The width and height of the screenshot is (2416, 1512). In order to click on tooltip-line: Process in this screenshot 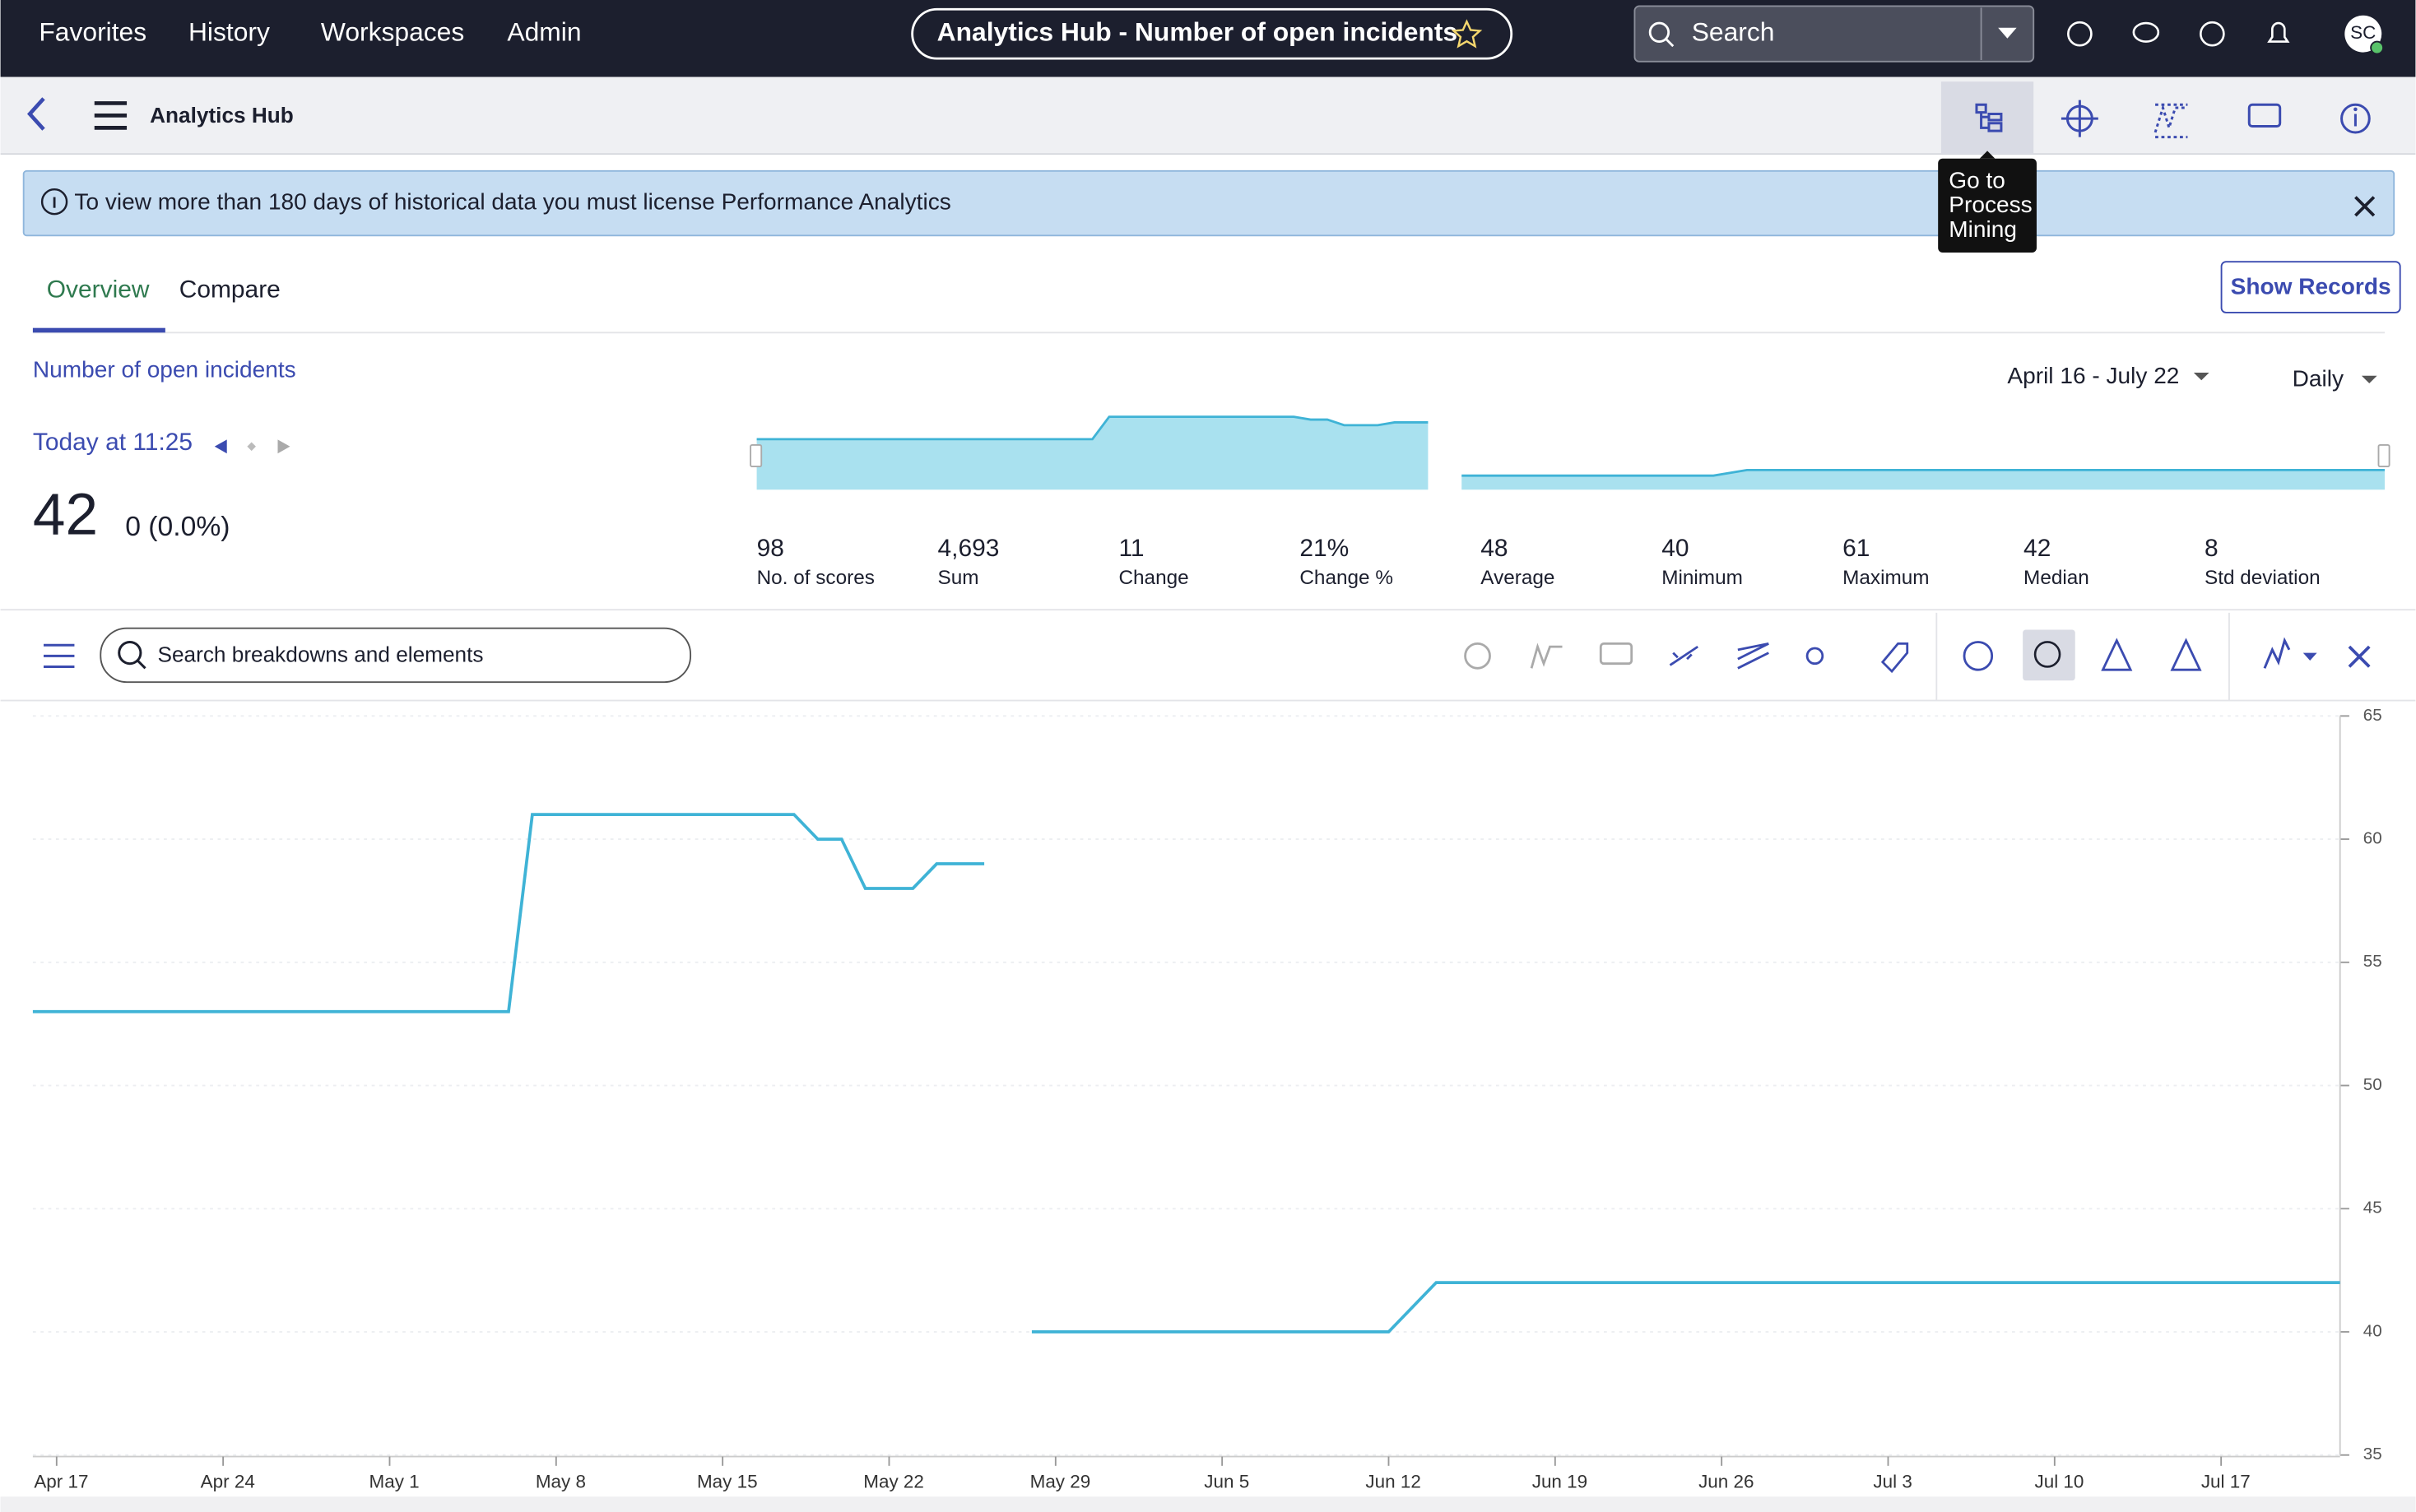, I will do `click(1991, 204)`.